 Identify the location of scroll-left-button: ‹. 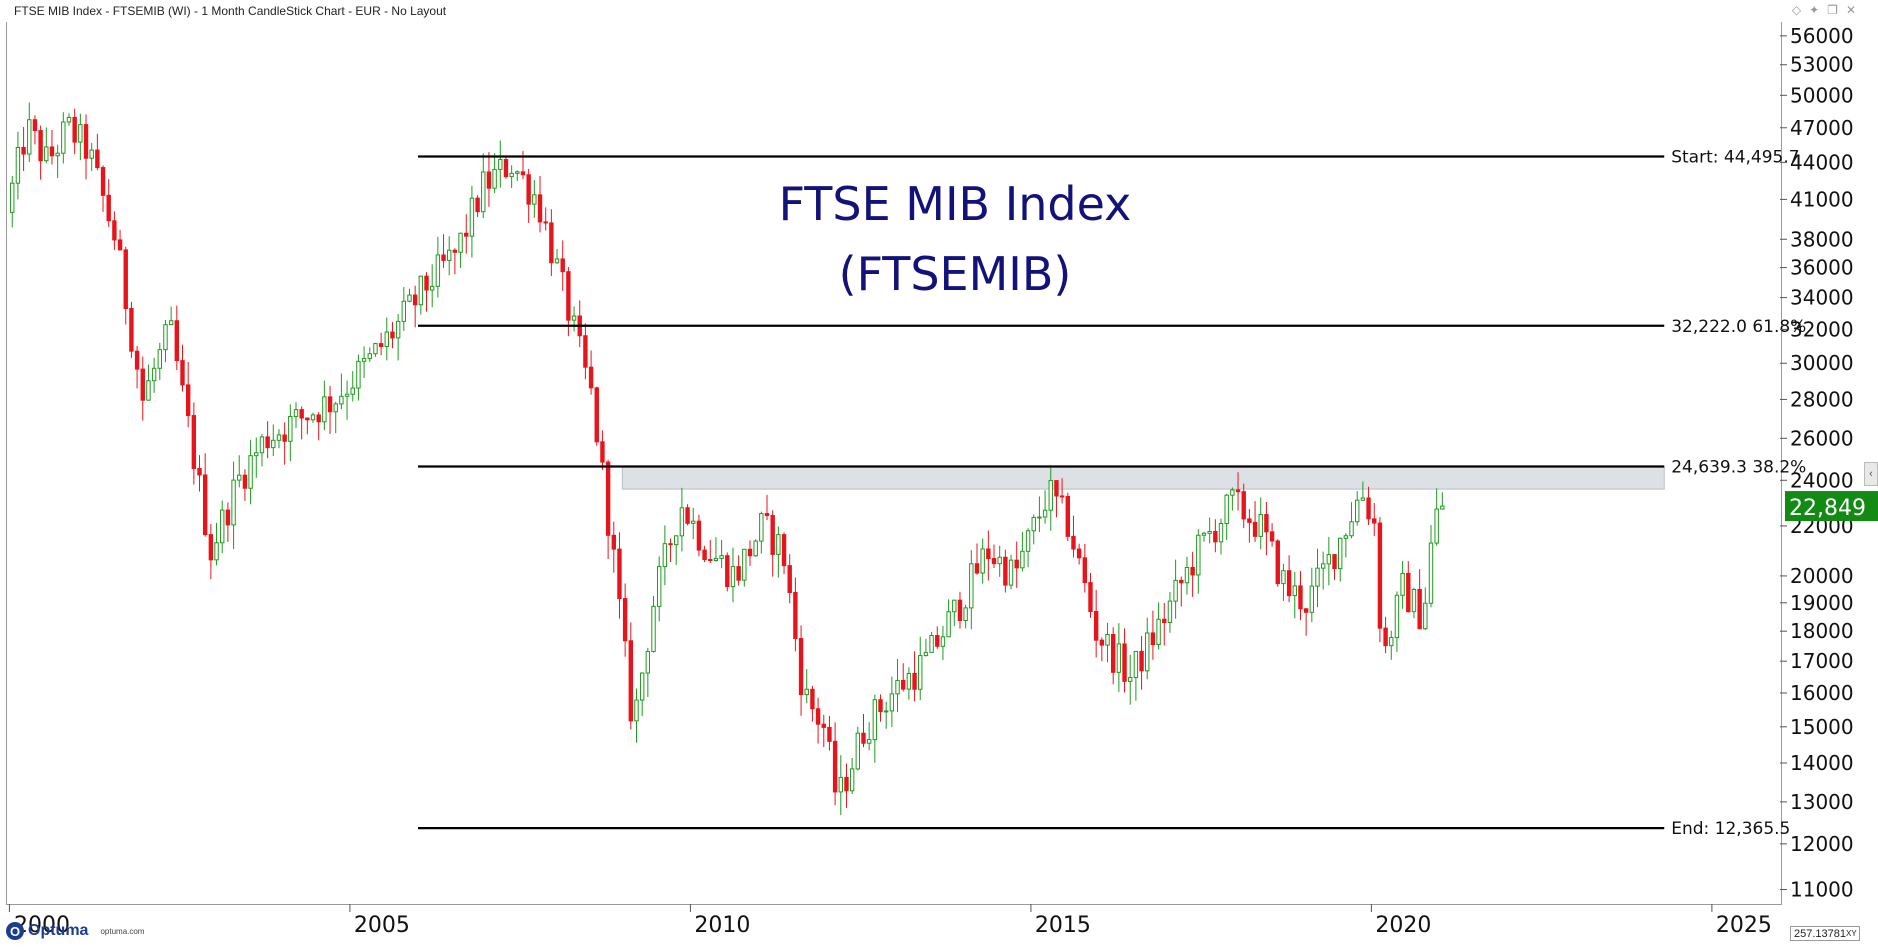
(1871, 474).